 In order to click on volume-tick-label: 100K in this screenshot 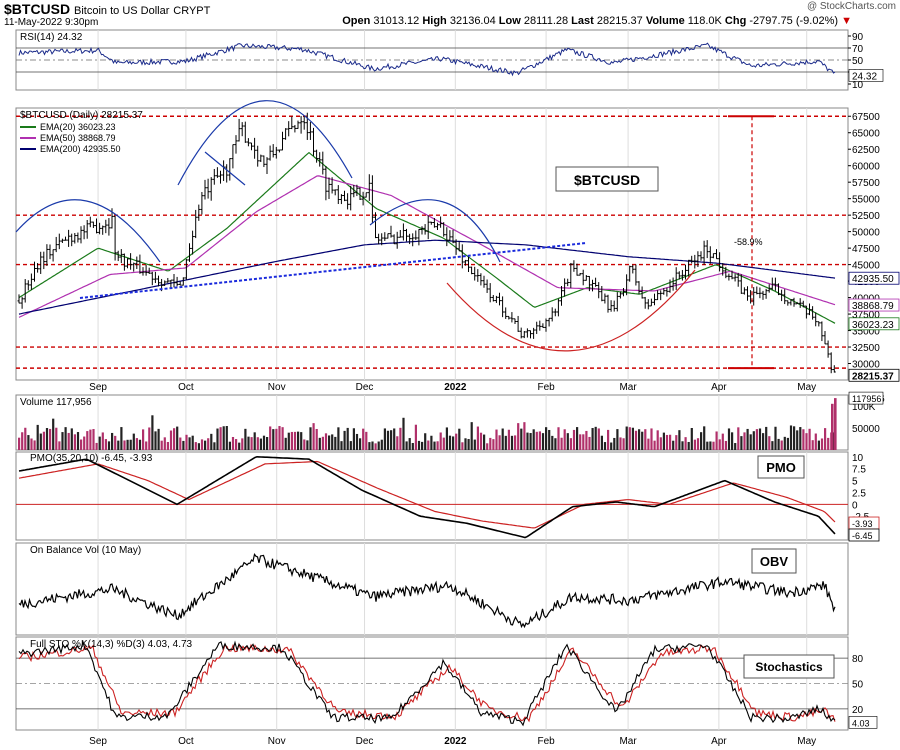, I will do `click(864, 407)`.